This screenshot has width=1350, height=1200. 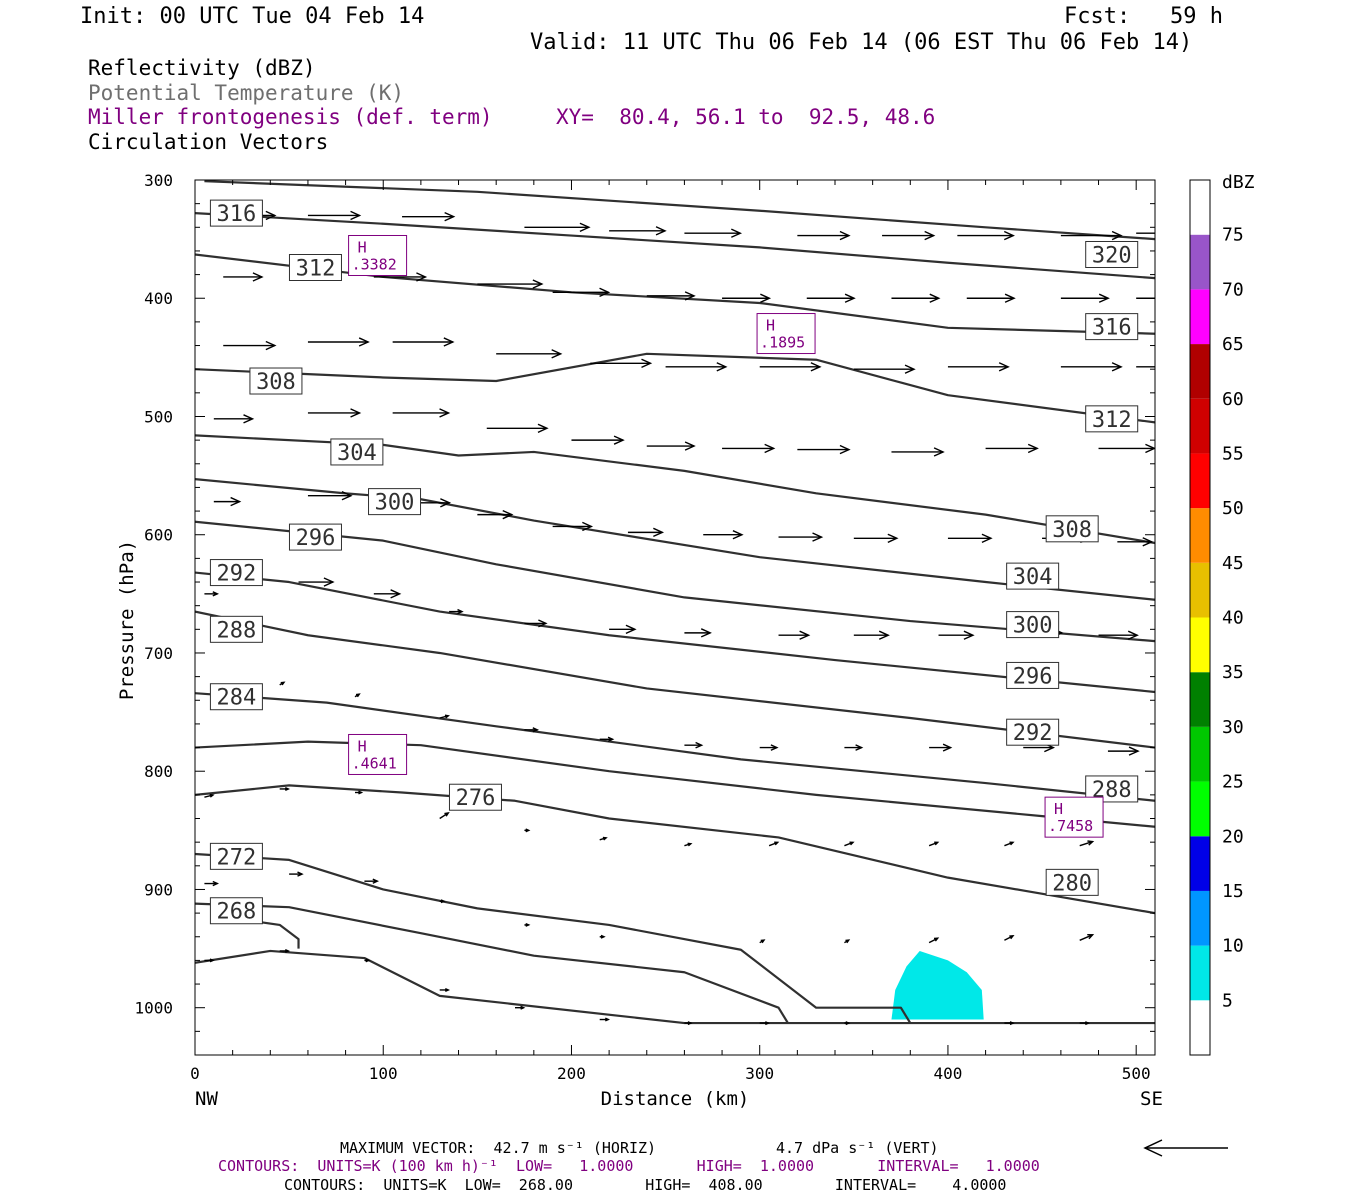 What do you see at coordinates (208, 142) in the screenshot?
I see `field-circulation-vectors: Circulation Vectors` at bounding box center [208, 142].